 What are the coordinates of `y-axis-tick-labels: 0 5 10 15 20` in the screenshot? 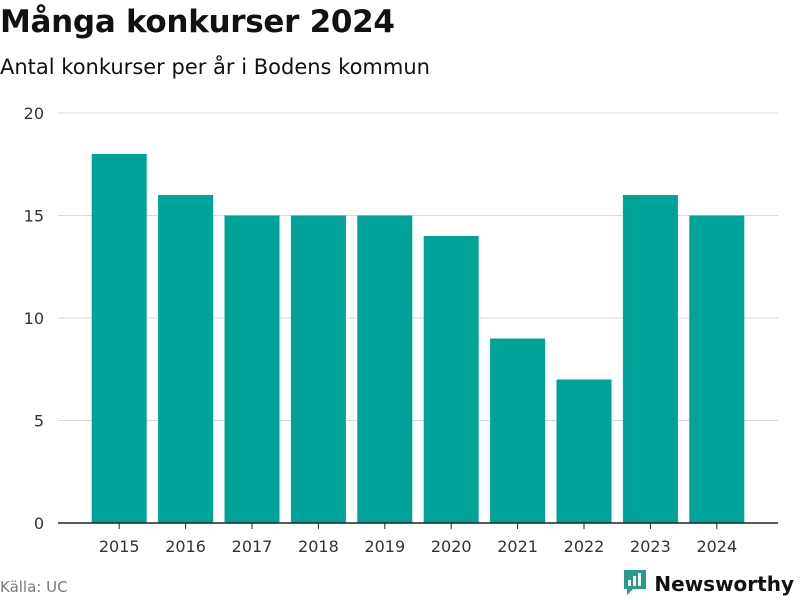 It's located at (34, 318).